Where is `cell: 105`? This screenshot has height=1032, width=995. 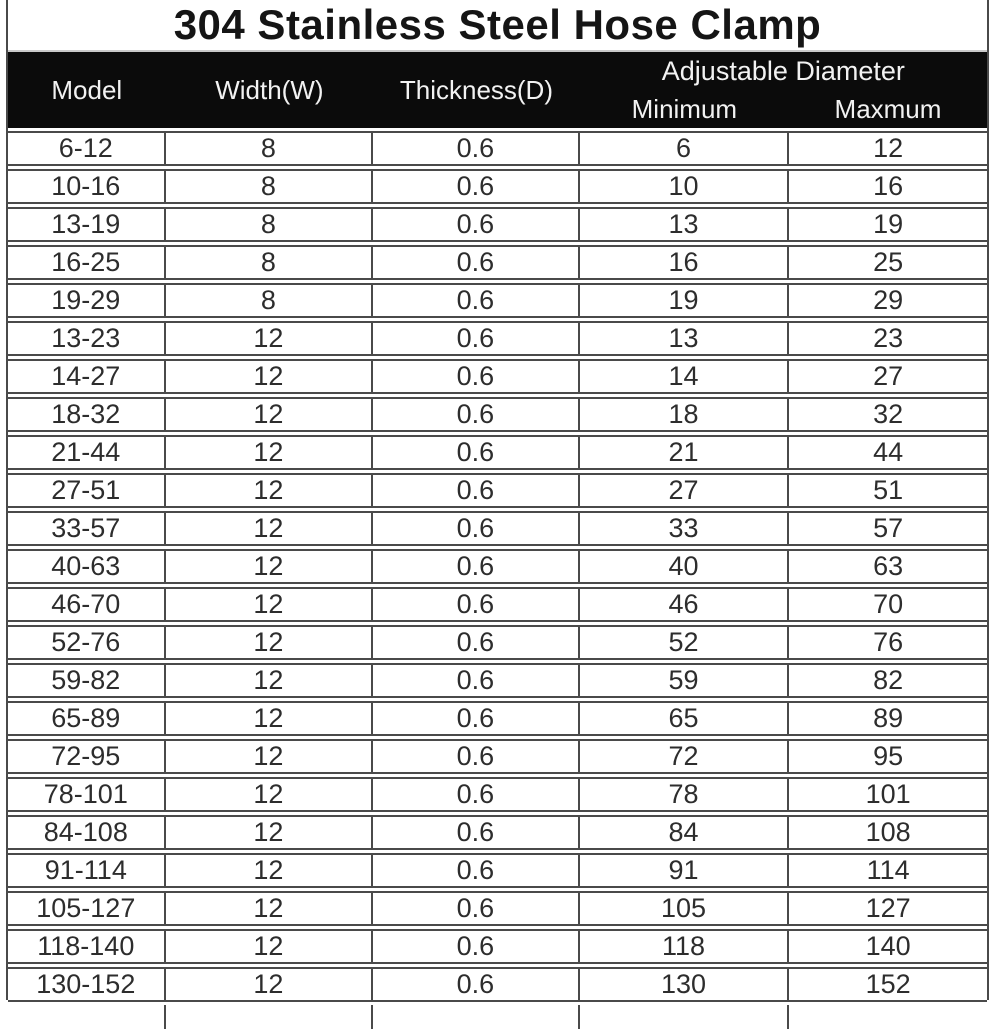
cell: 105 is located at coordinates (684, 908).